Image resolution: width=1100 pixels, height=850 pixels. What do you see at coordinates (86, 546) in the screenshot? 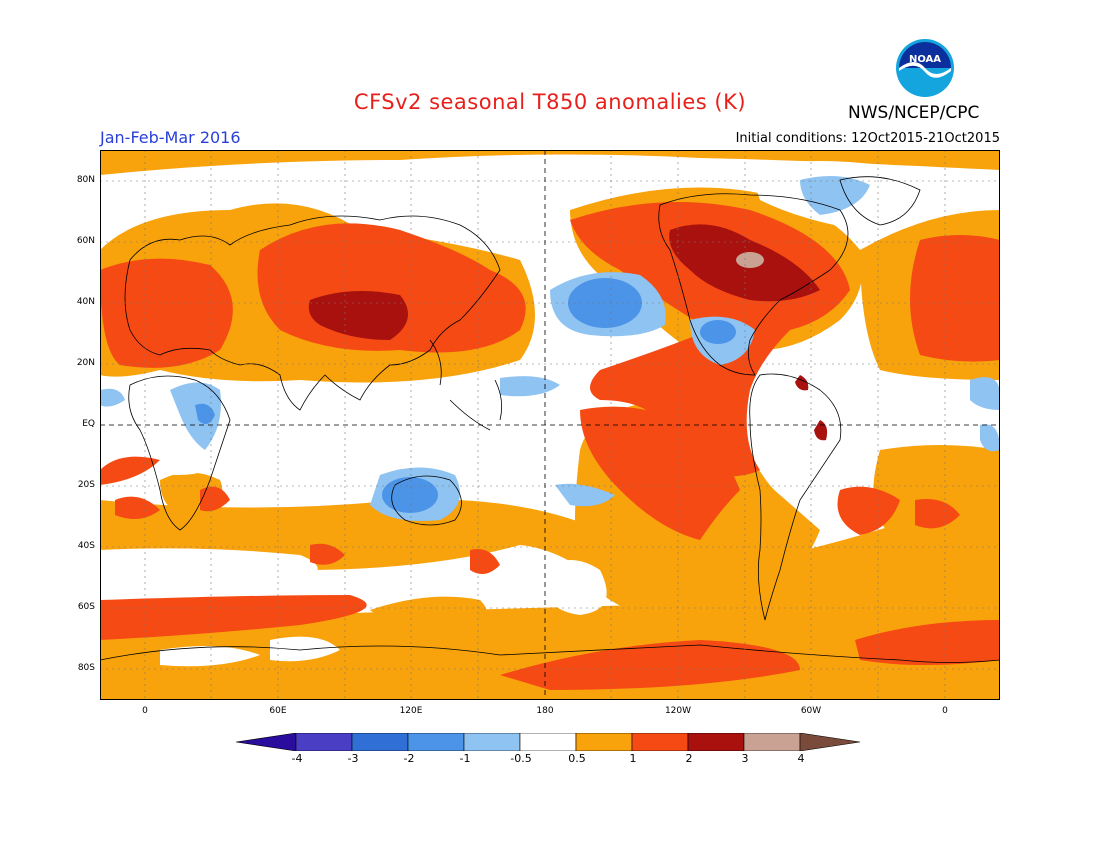
I see `lat-label: 40S` at bounding box center [86, 546].